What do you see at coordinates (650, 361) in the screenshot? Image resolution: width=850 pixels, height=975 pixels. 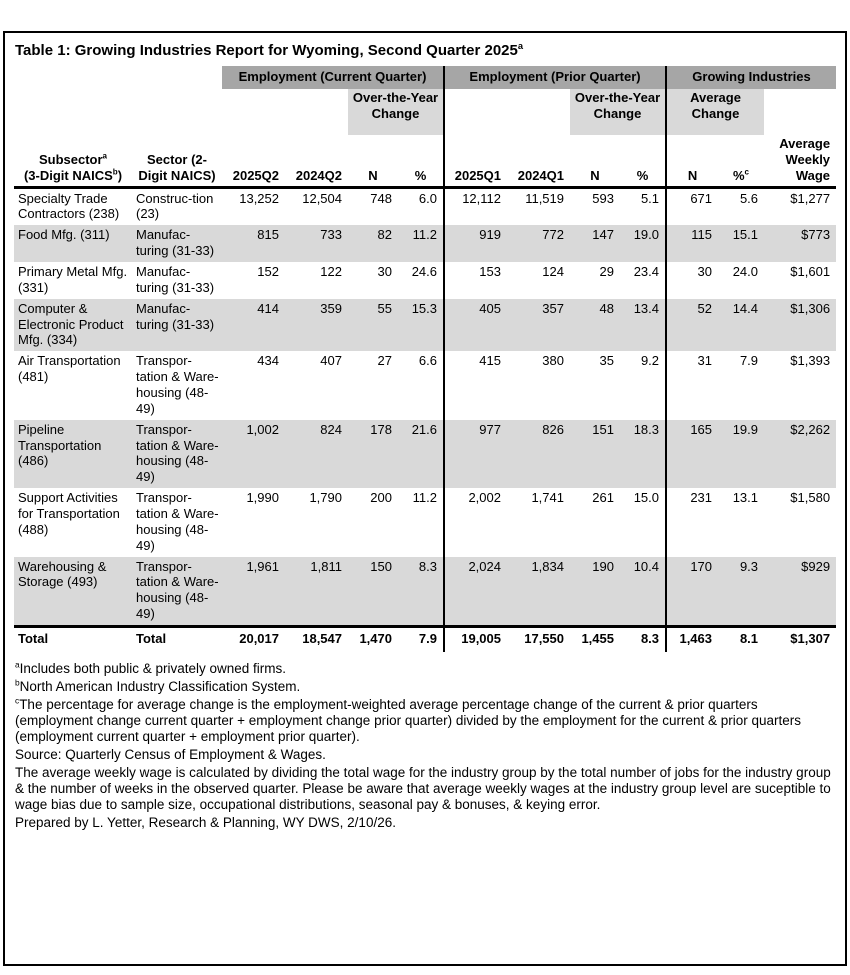 I see `cell-value: 9.2` at bounding box center [650, 361].